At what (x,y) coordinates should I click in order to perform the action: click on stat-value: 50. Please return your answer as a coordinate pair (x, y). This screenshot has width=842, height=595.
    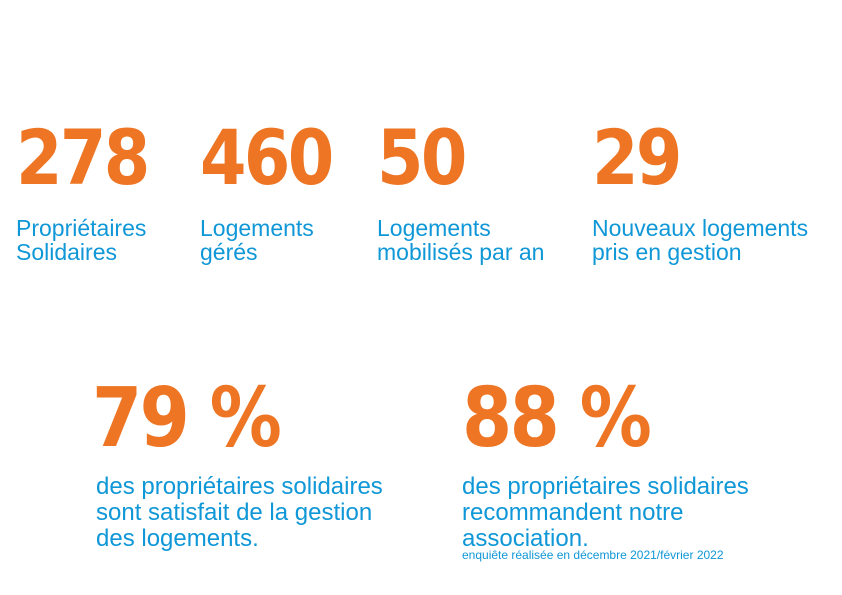
    Looking at the image, I should click on (422, 157).